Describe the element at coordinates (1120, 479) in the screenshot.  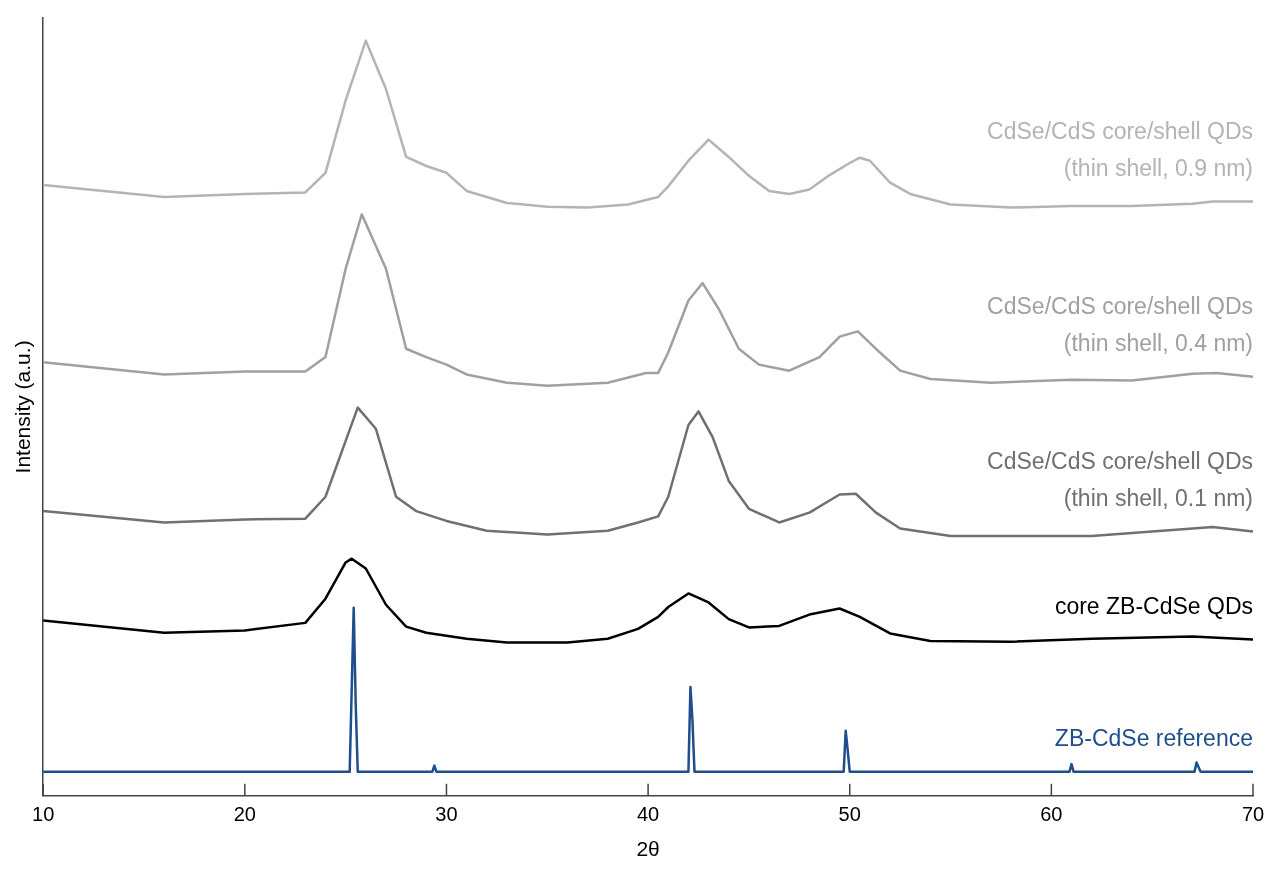
I see `series-label: CdSe/CdS core/shell QDs (thin shell, 0.1 nm)` at that location.